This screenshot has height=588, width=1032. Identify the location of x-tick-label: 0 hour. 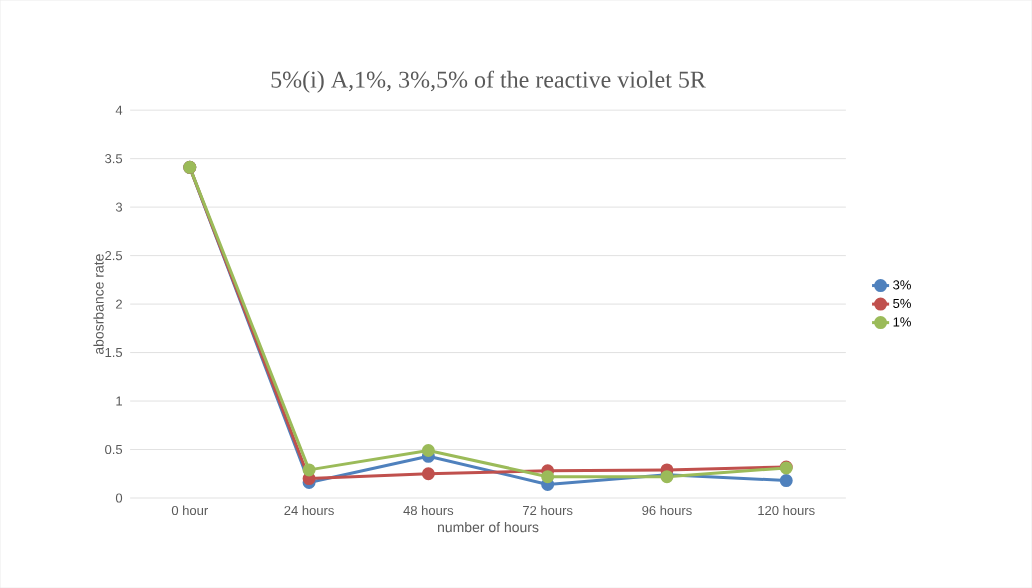
(189, 510).